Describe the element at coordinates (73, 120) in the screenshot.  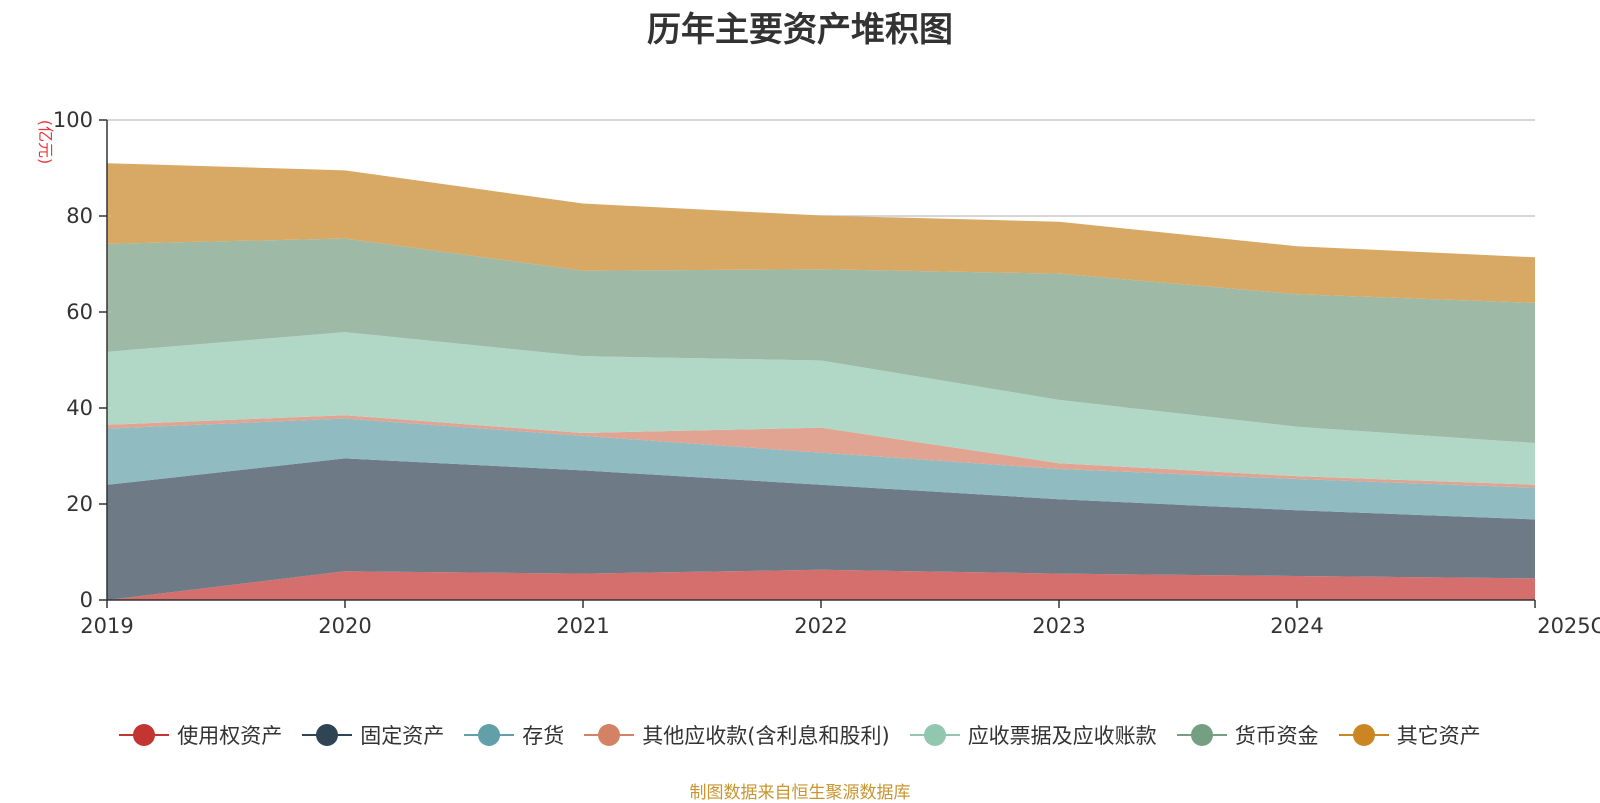
I see `y-tick-label: 100` at that location.